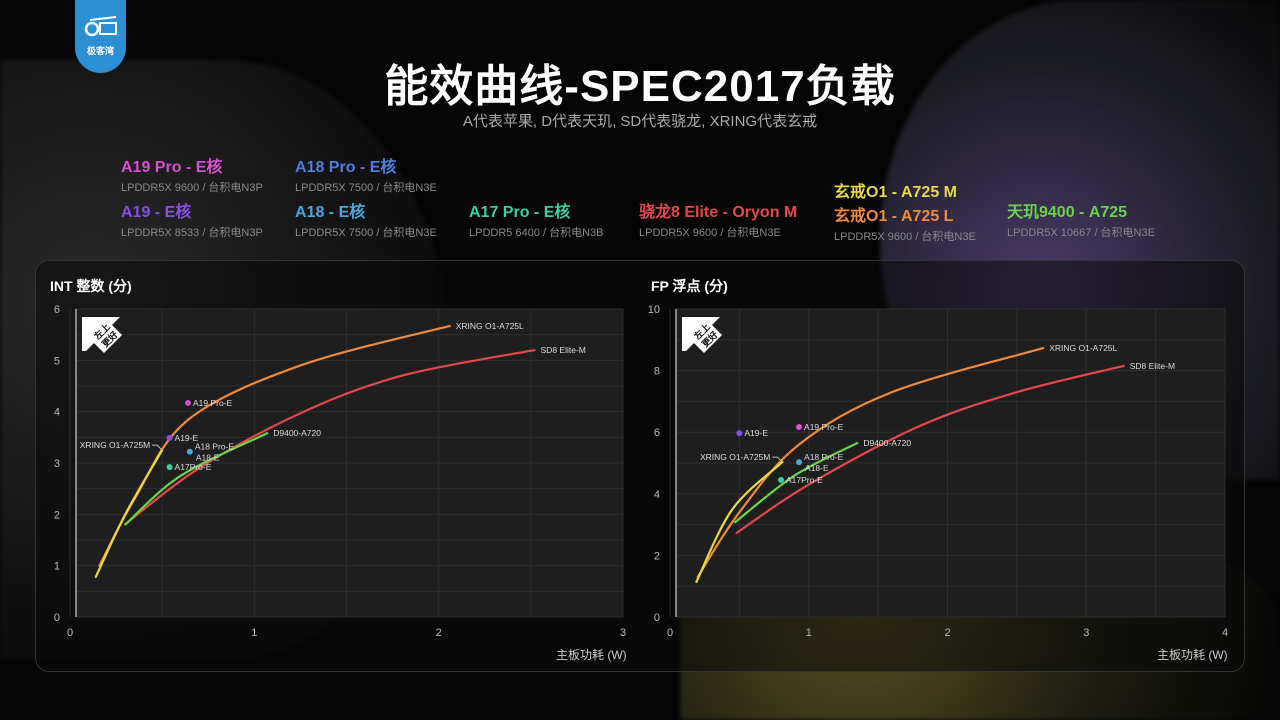  I want to click on int-y-tick: 5, so click(57, 361).